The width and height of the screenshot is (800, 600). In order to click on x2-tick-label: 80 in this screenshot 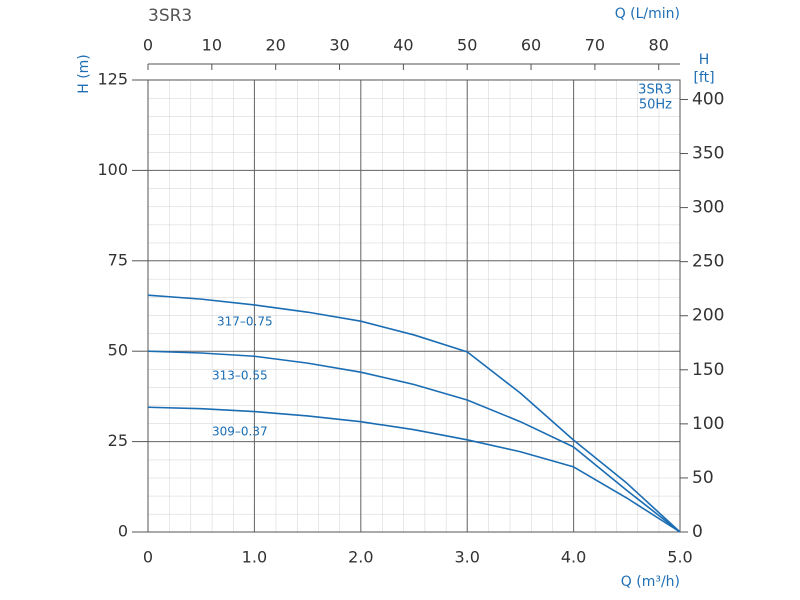, I will do `click(659, 45)`.